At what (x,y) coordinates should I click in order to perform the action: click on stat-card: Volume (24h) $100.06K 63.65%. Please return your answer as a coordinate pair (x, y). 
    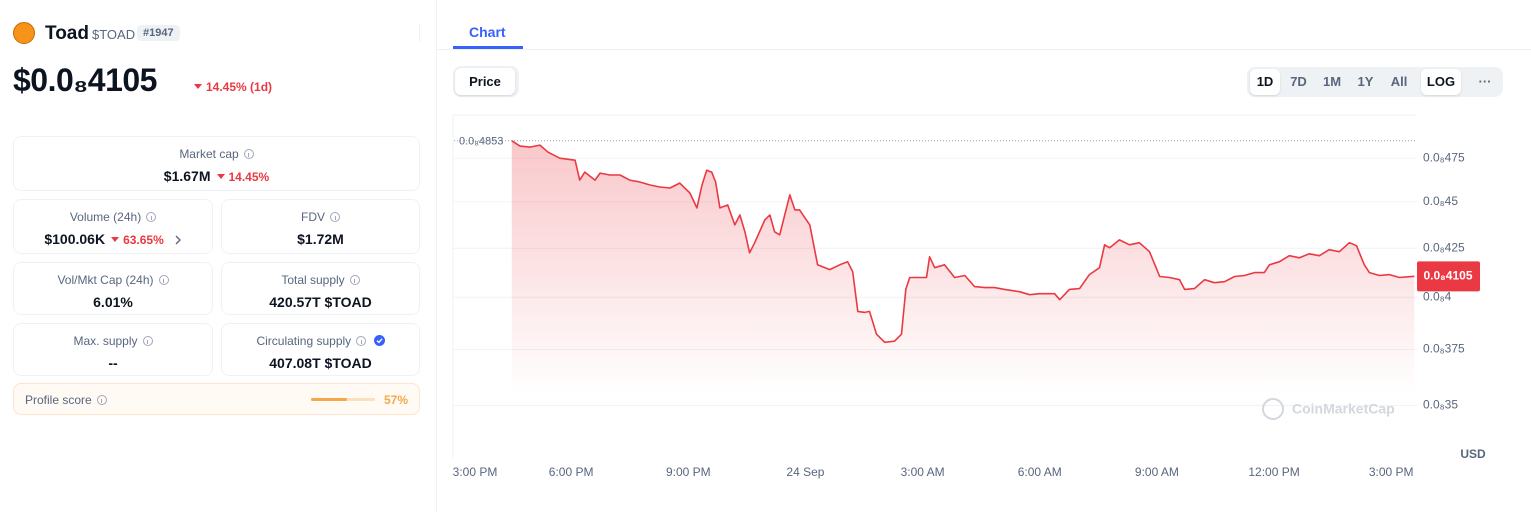
    Looking at the image, I should click on (113, 226).